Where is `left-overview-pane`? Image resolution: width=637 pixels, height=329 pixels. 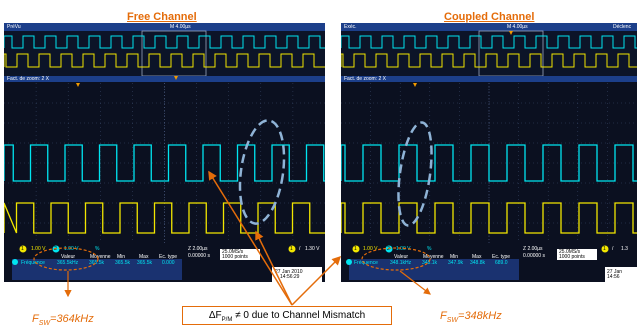 left-overview-pane is located at coordinates (164, 53).